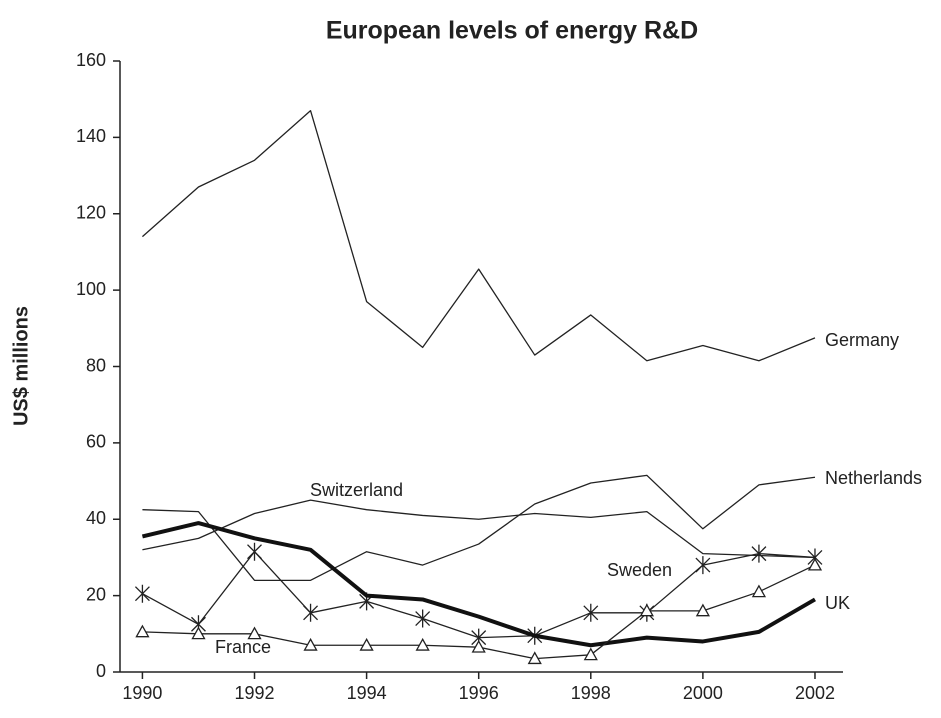 The width and height of the screenshot is (941, 718). Describe the element at coordinates (367, 693) in the screenshot. I see `x-tick-label: 1994` at that location.